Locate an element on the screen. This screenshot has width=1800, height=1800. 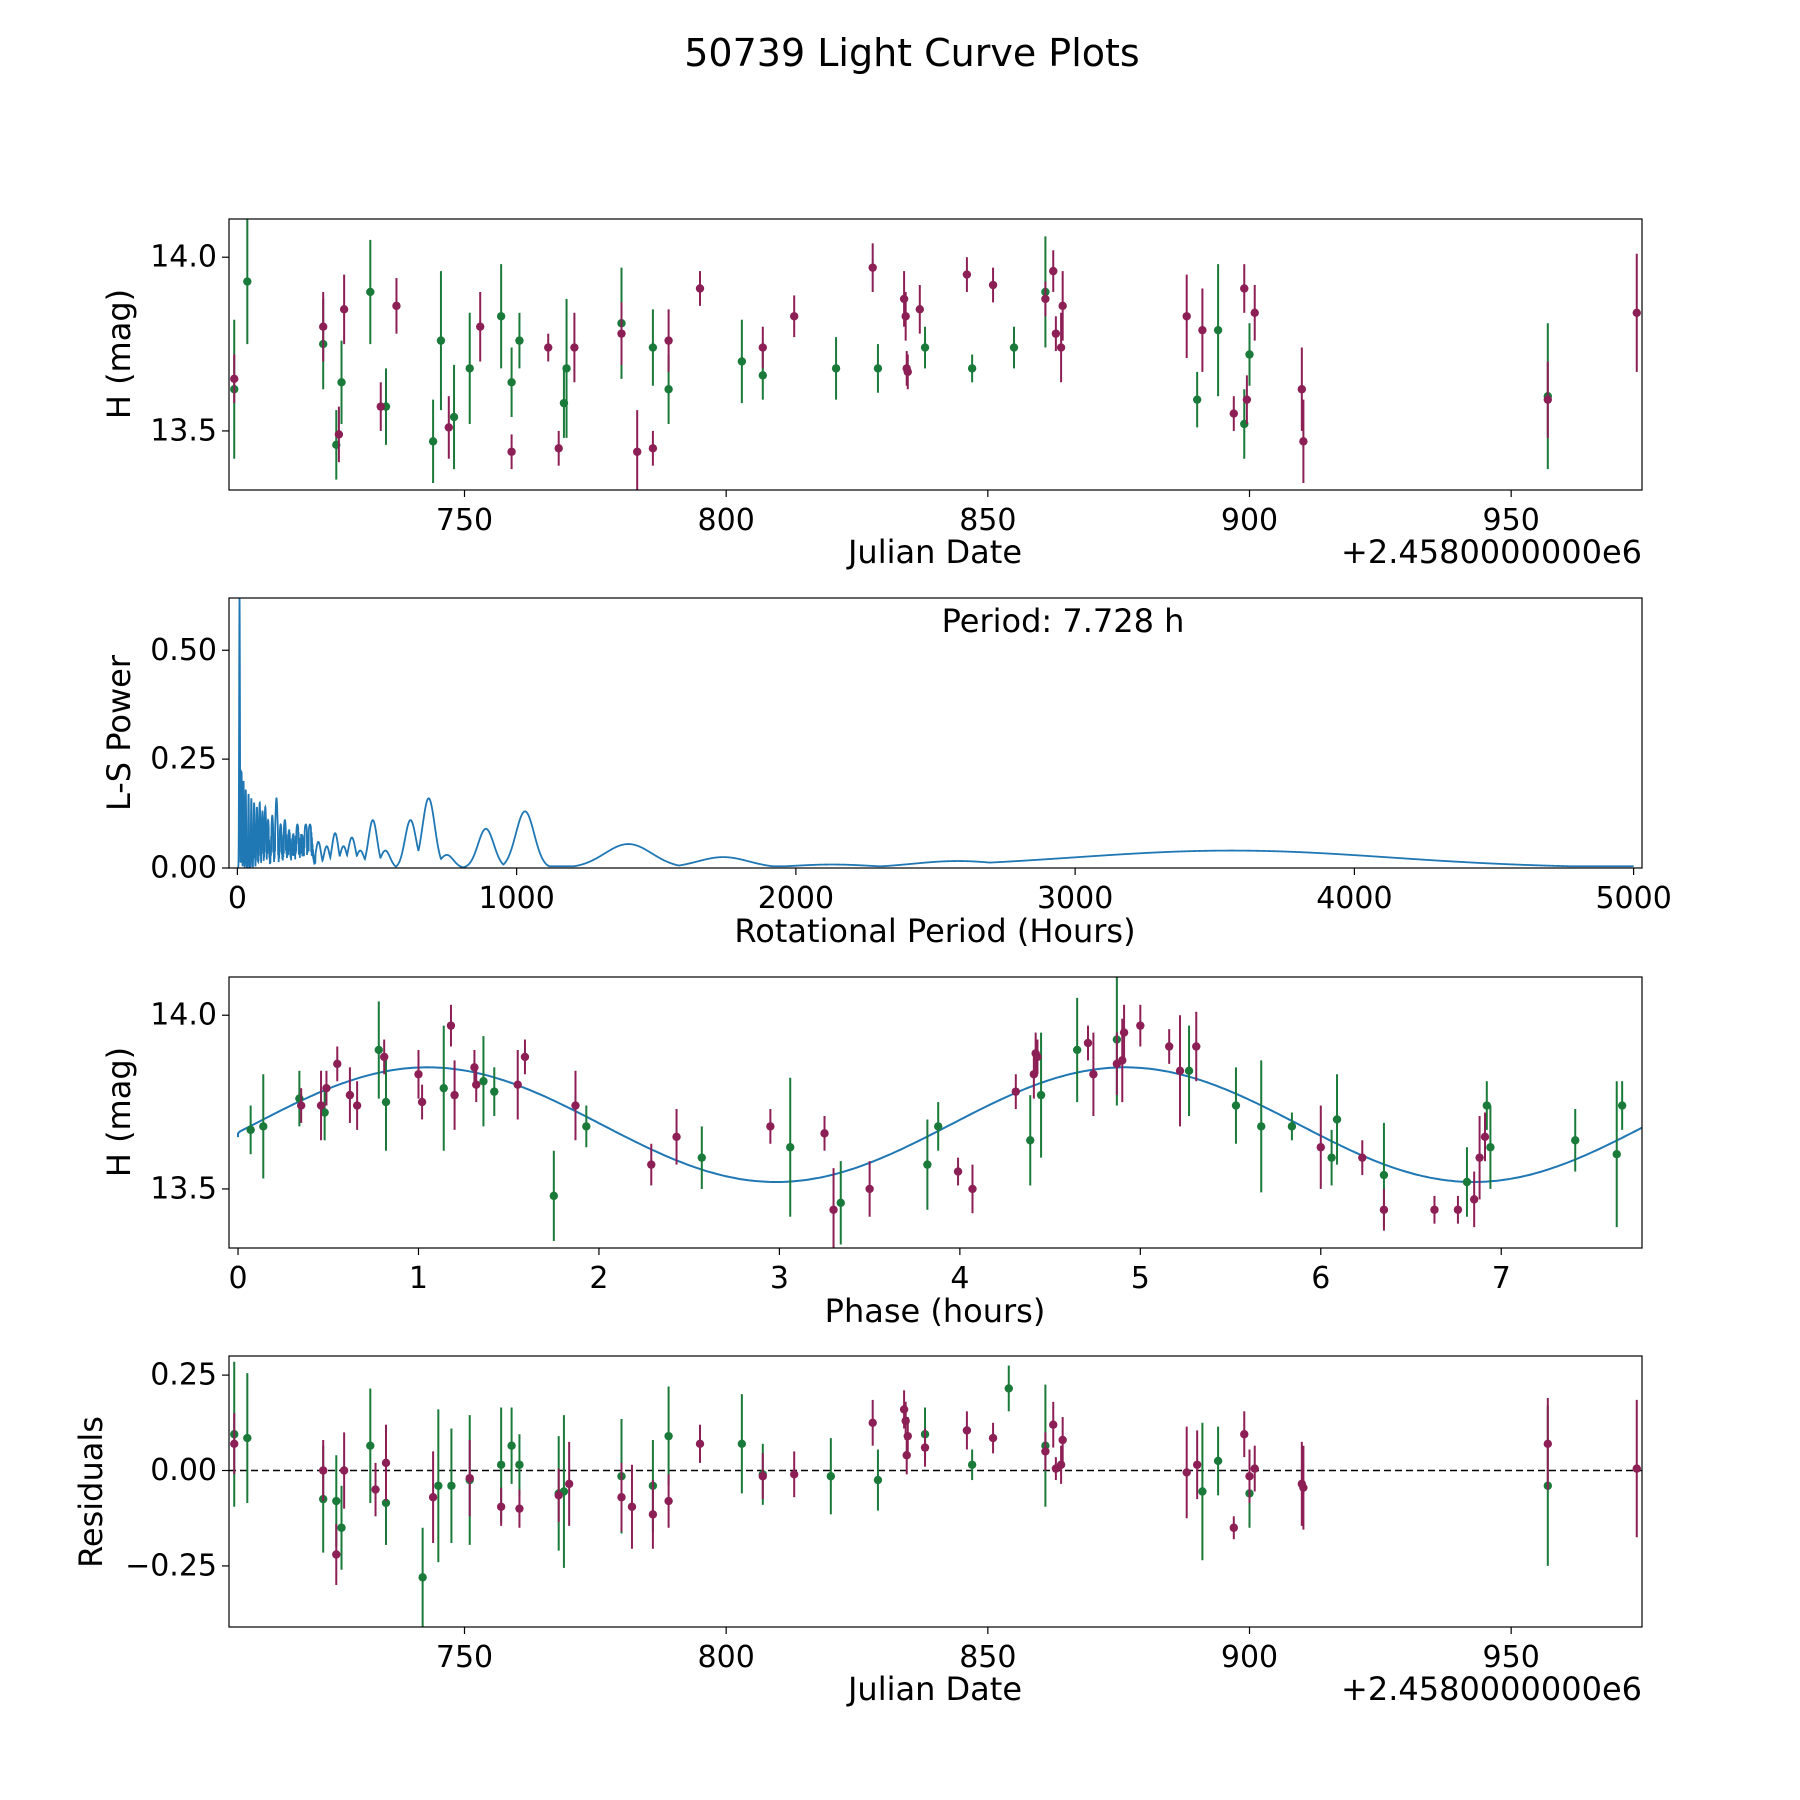
phasefold-x-ticks: 0 1 2 3 4 5 6 7 is located at coordinates (869, 1272).